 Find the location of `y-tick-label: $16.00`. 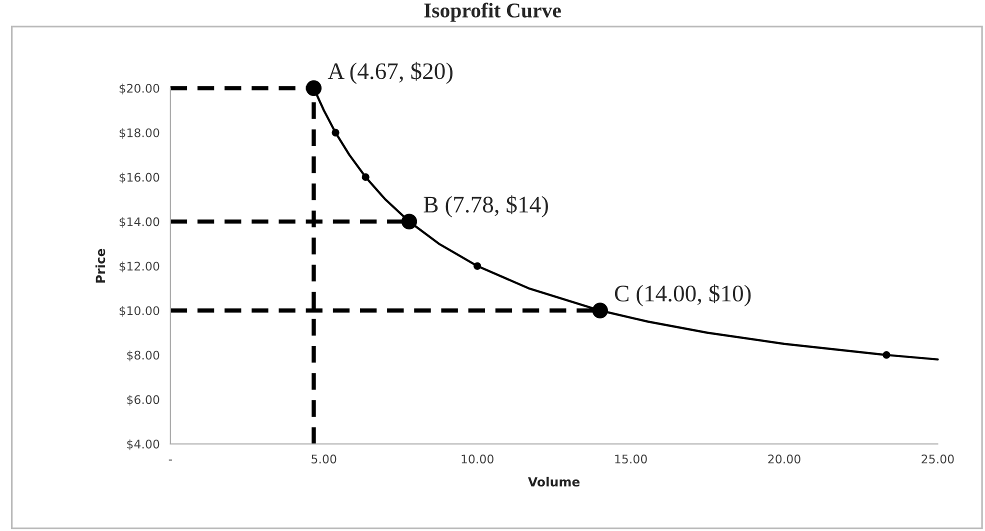

y-tick-label: $16.00 is located at coordinates (140, 178).